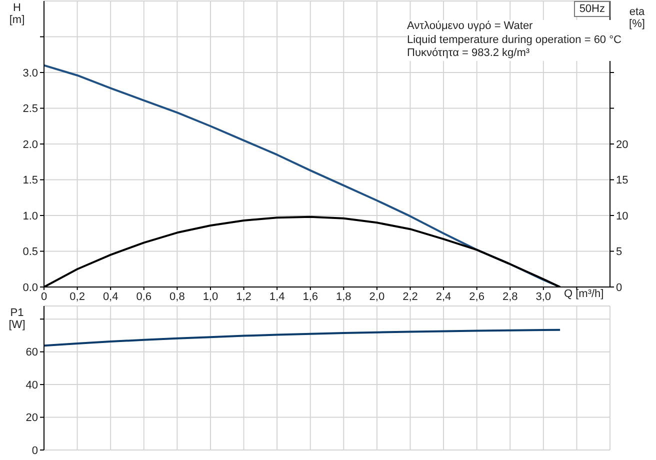 The image size is (656, 460). I want to click on x-tick-label: 1,0, so click(210, 296).